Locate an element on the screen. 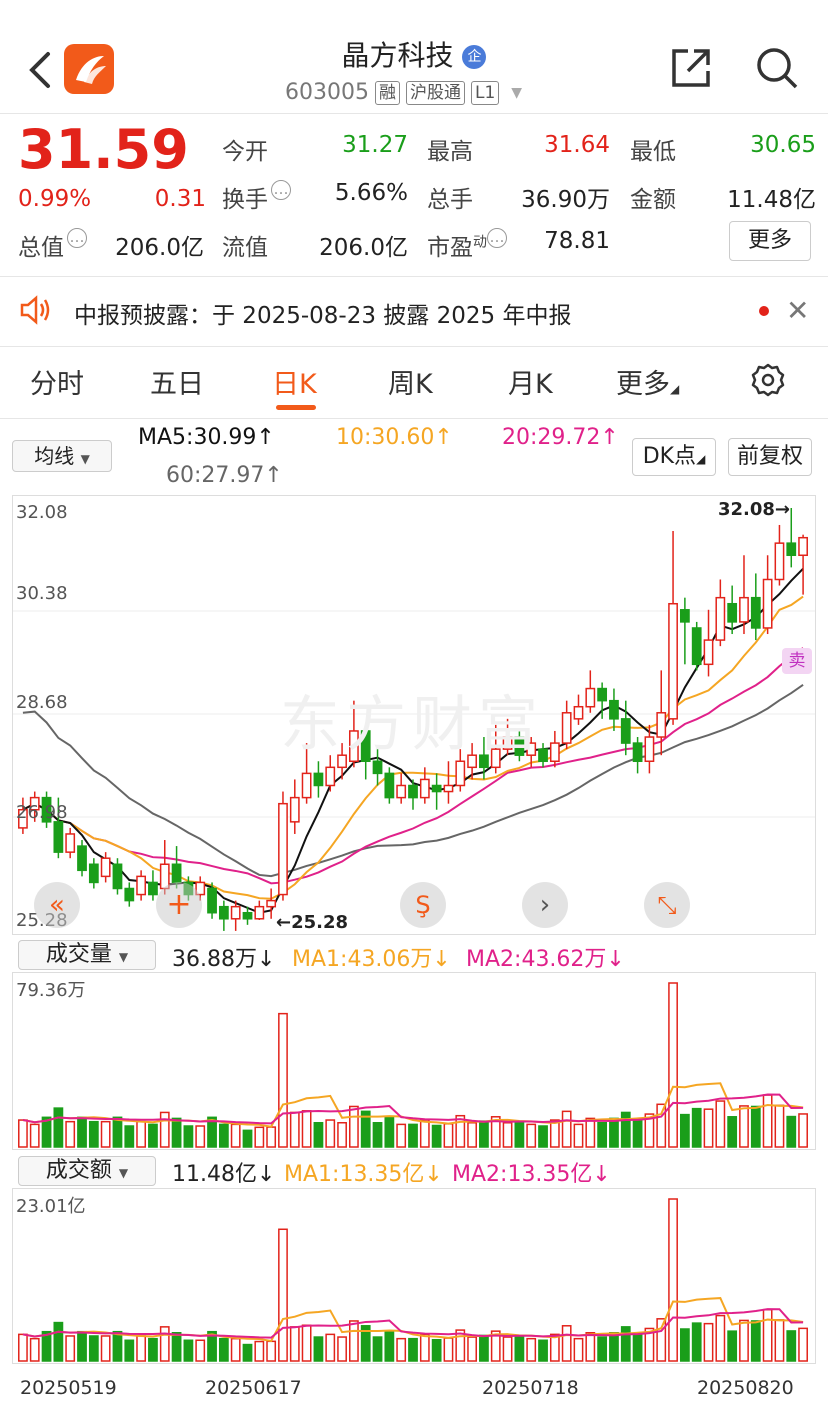  volume-max-label: 79.36万 is located at coordinates (51, 990).